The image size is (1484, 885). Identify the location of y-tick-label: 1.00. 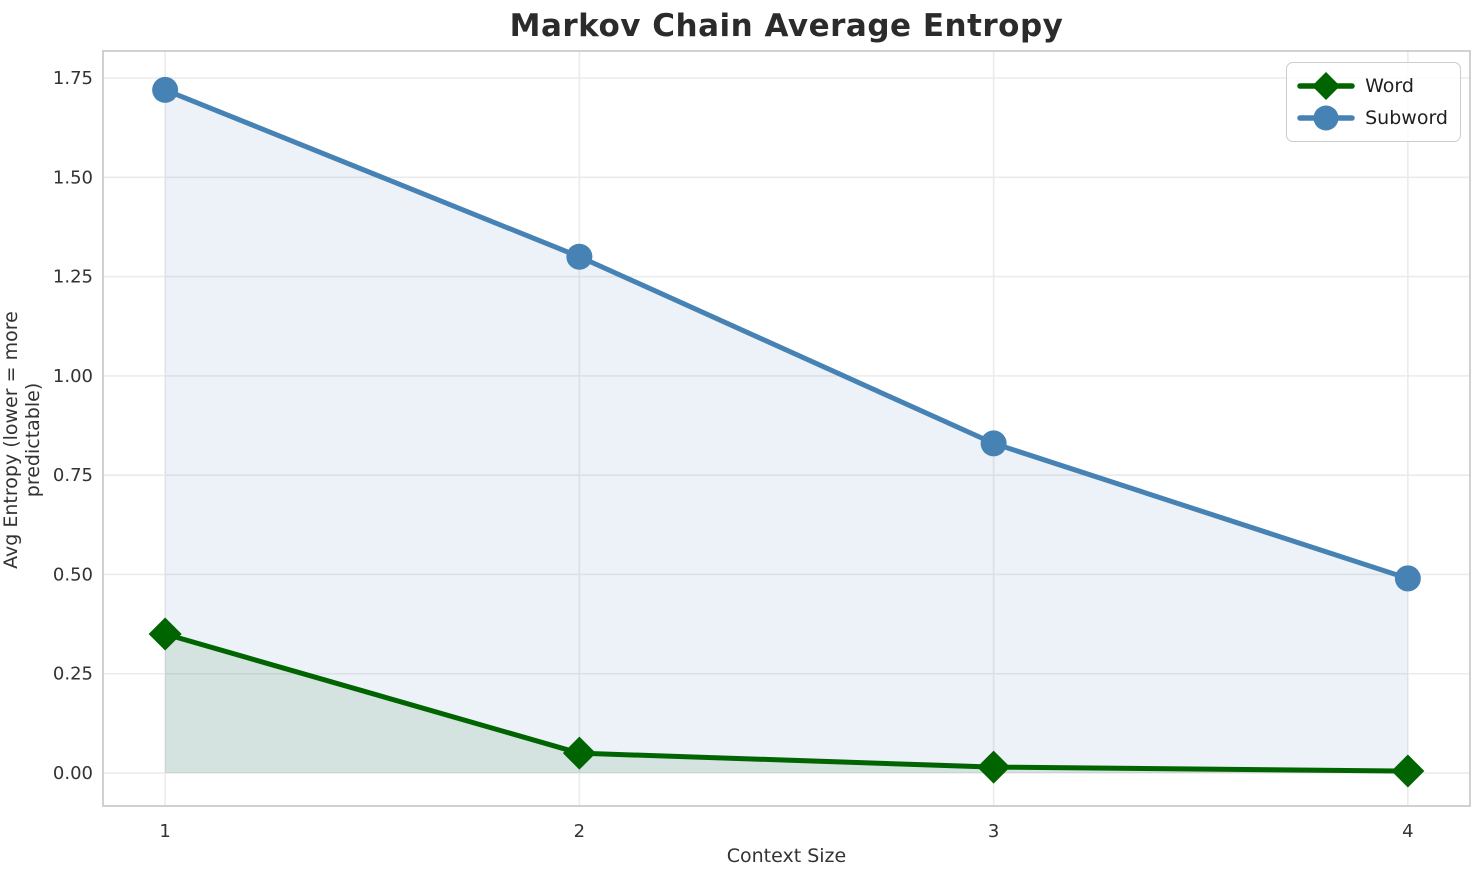
(73, 376).